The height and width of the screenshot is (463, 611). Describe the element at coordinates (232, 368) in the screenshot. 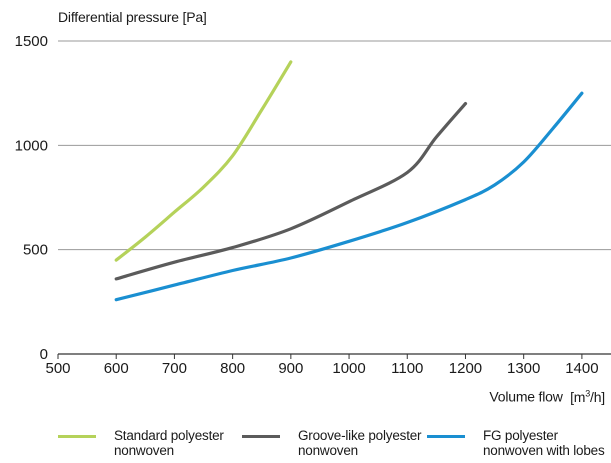

I see `x-tick-label-800: 800` at that location.